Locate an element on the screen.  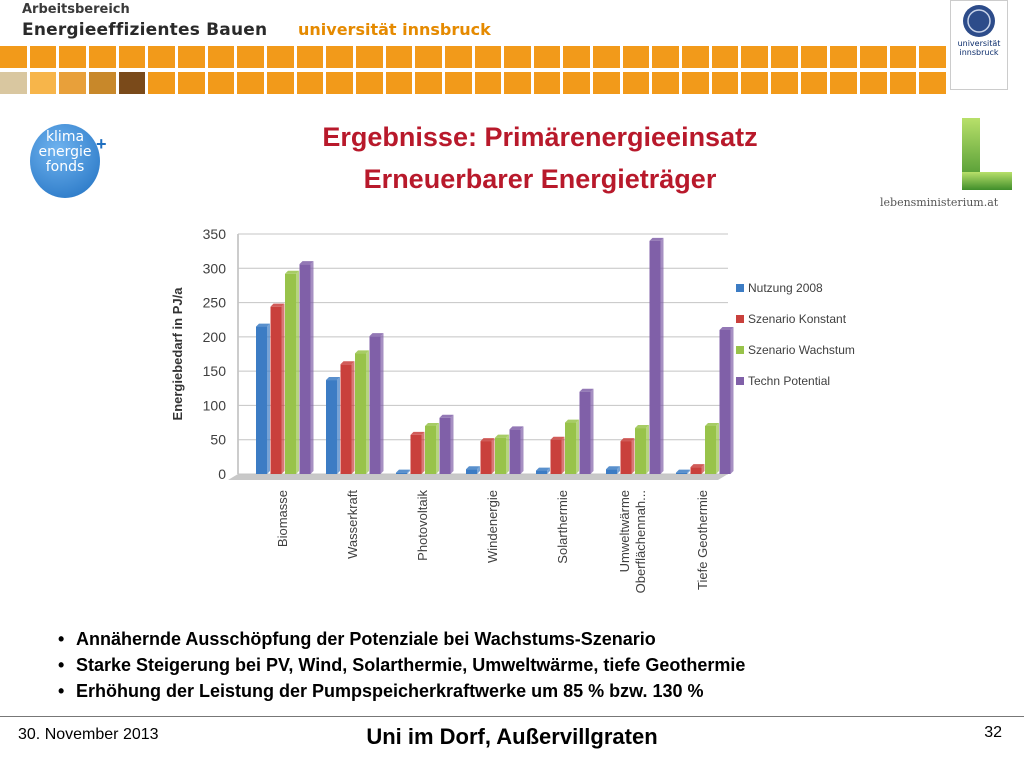
x-tick-label: Umweltwärme is located at coordinates (624, 531).